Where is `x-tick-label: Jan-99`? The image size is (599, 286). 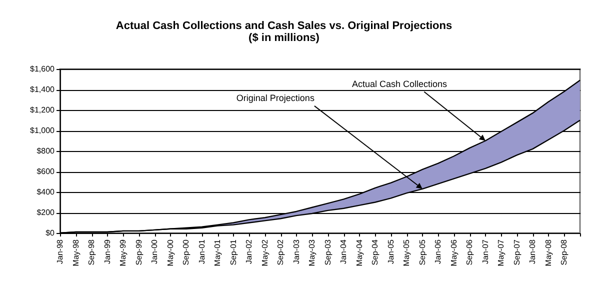 x-tick-label: Jan-99 is located at coordinates (107, 251).